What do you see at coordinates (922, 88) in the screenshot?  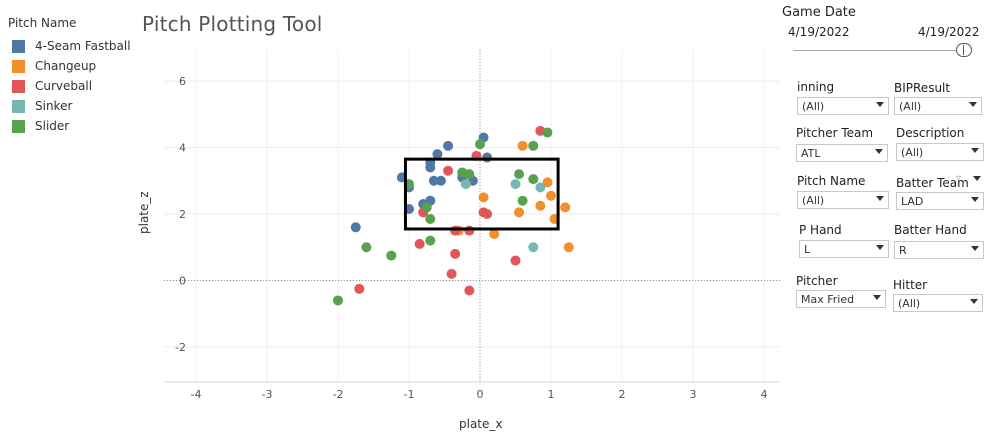 I see `bip-result-label: BIPResult` at bounding box center [922, 88].